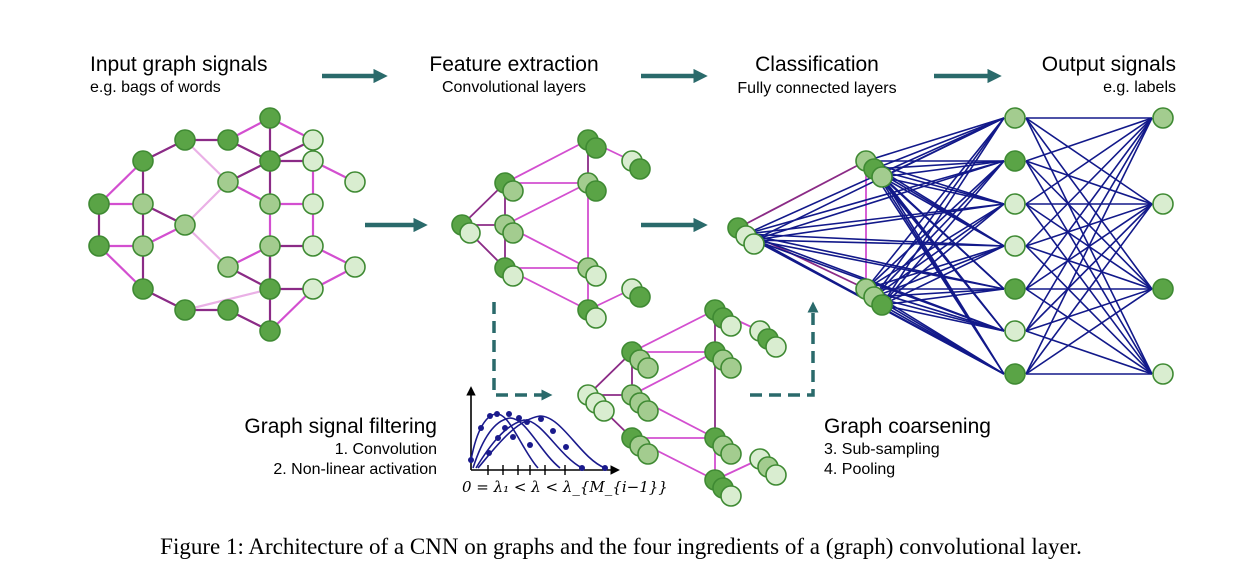 The width and height of the screenshot is (1242, 586). I want to click on dashed-arrow-filtering, so click(522, 351).